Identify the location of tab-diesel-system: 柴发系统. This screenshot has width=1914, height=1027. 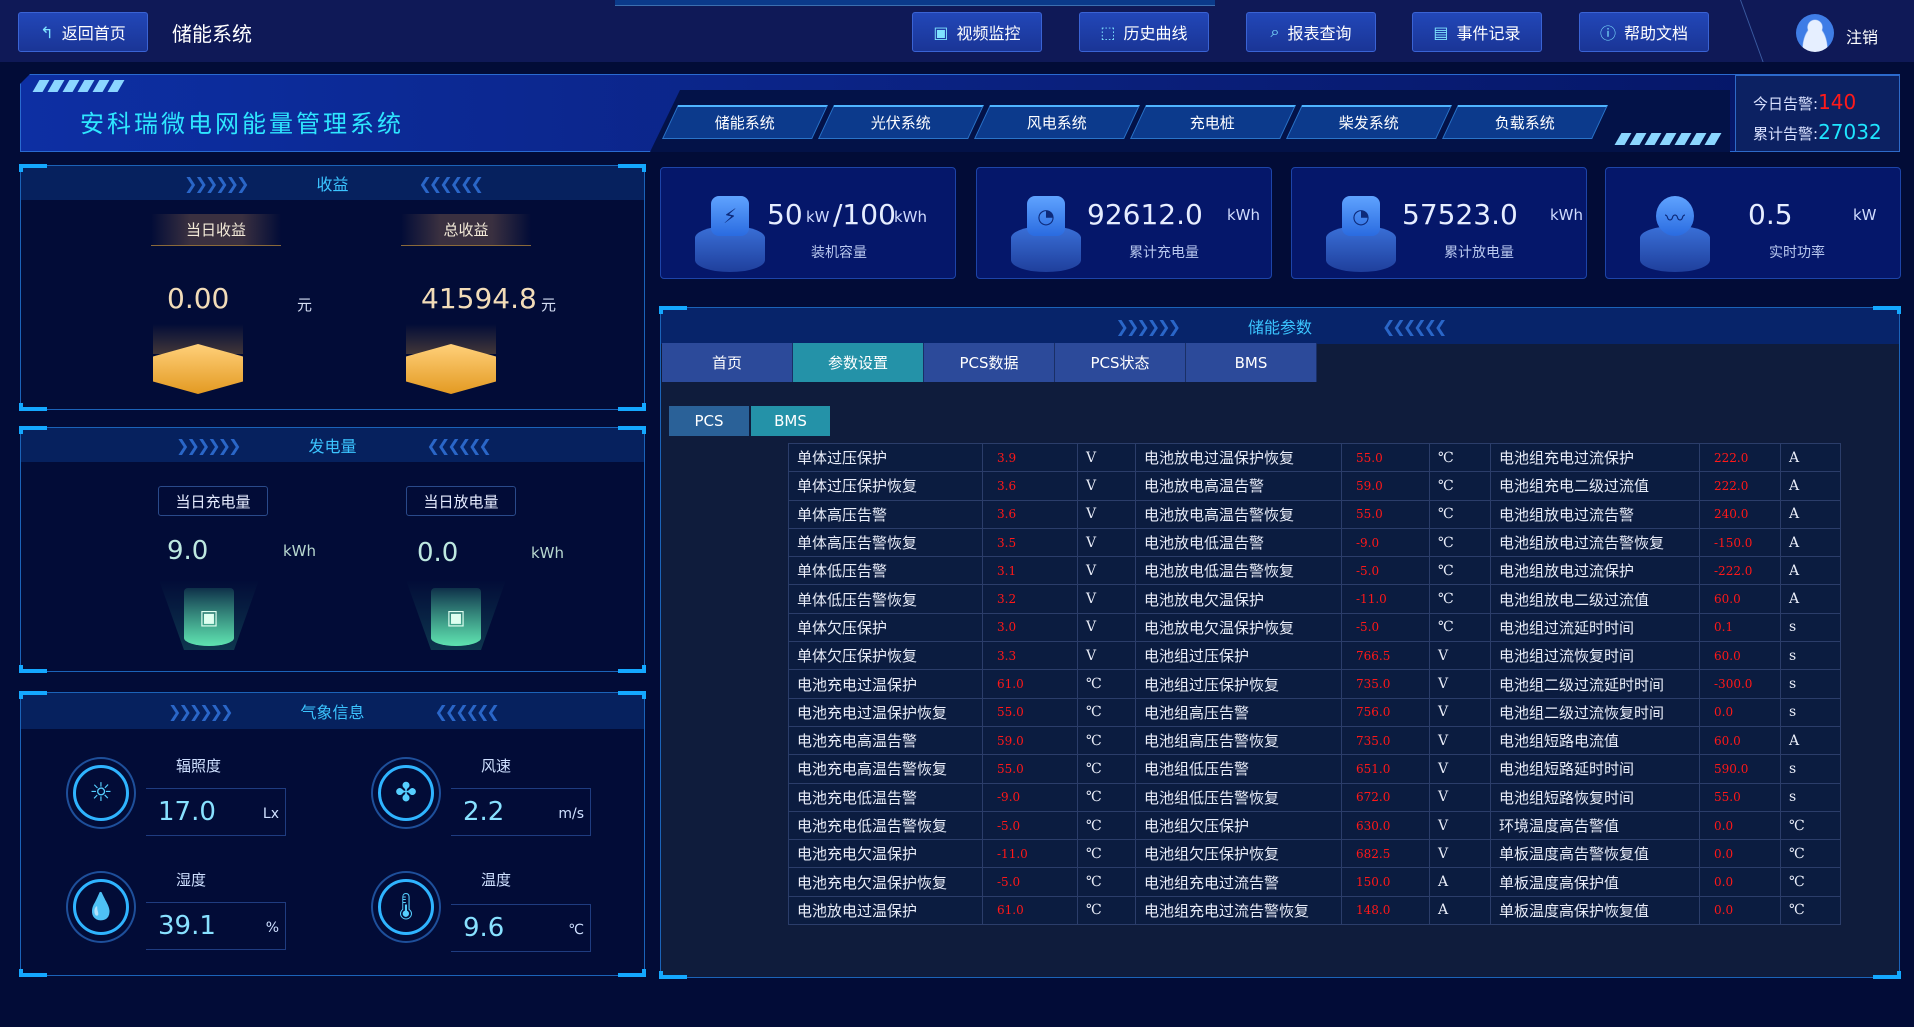
(1369, 122).